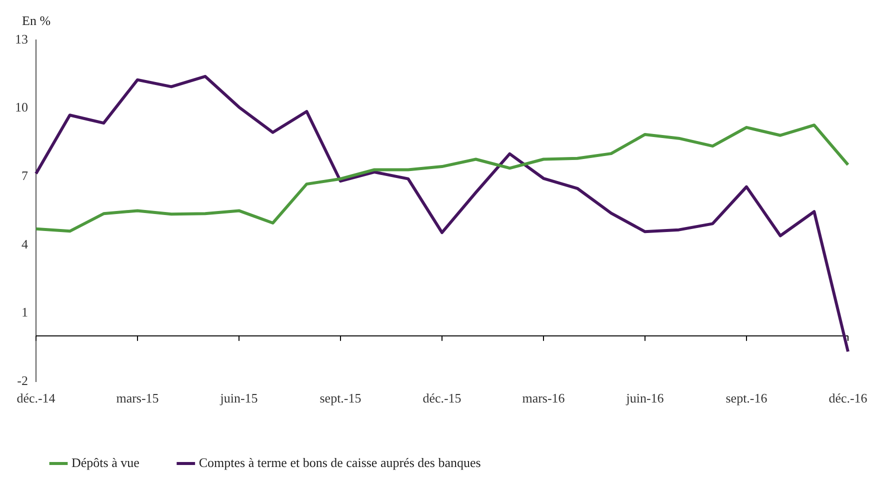  What do you see at coordinates (339, 462) in the screenshot?
I see `legend-label: Comptes à terme et bons de caisse auprés des banques` at bounding box center [339, 462].